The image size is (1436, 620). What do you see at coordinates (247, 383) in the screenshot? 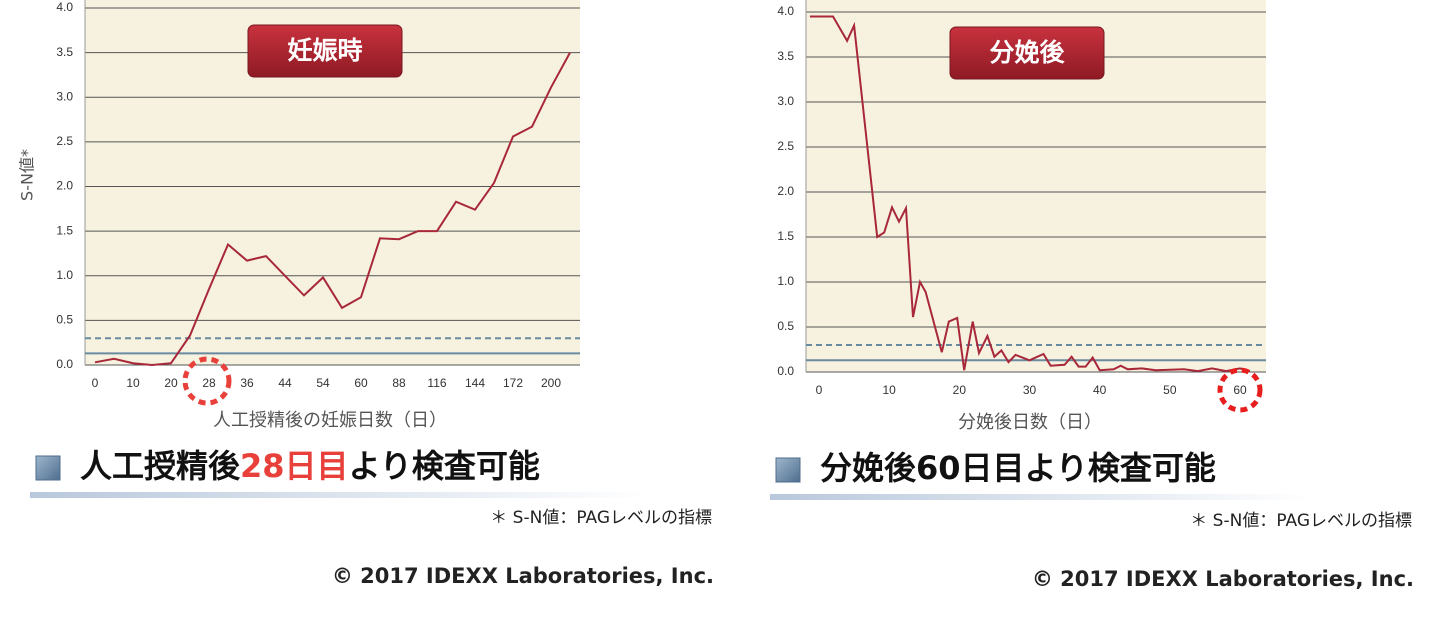
I see `x-tick-label: 36` at bounding box center [247, 383].